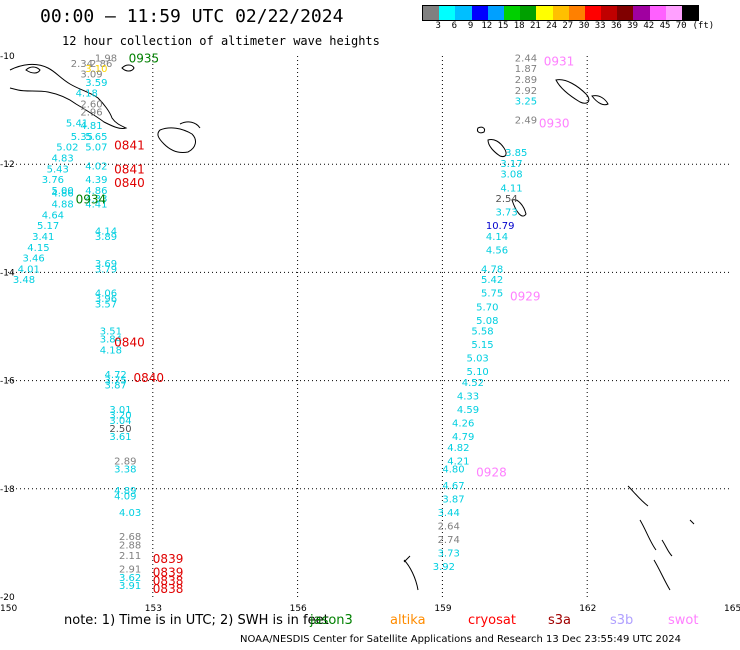 This screenshot has width=740, height=650. Describe the element at coordinates (125, 470) in the screenshot. I see `wave-height-point: 3.38` at that location.